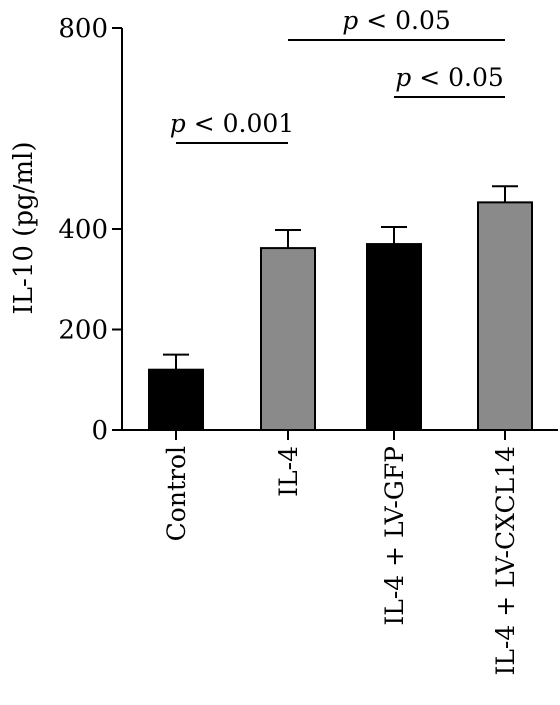 The height and width of the screenshot is (705, 560). What do you see at coordinates (83, 331) in the screenshot?
I see `y-tick-label: 200` at bounding box center [83, 331].